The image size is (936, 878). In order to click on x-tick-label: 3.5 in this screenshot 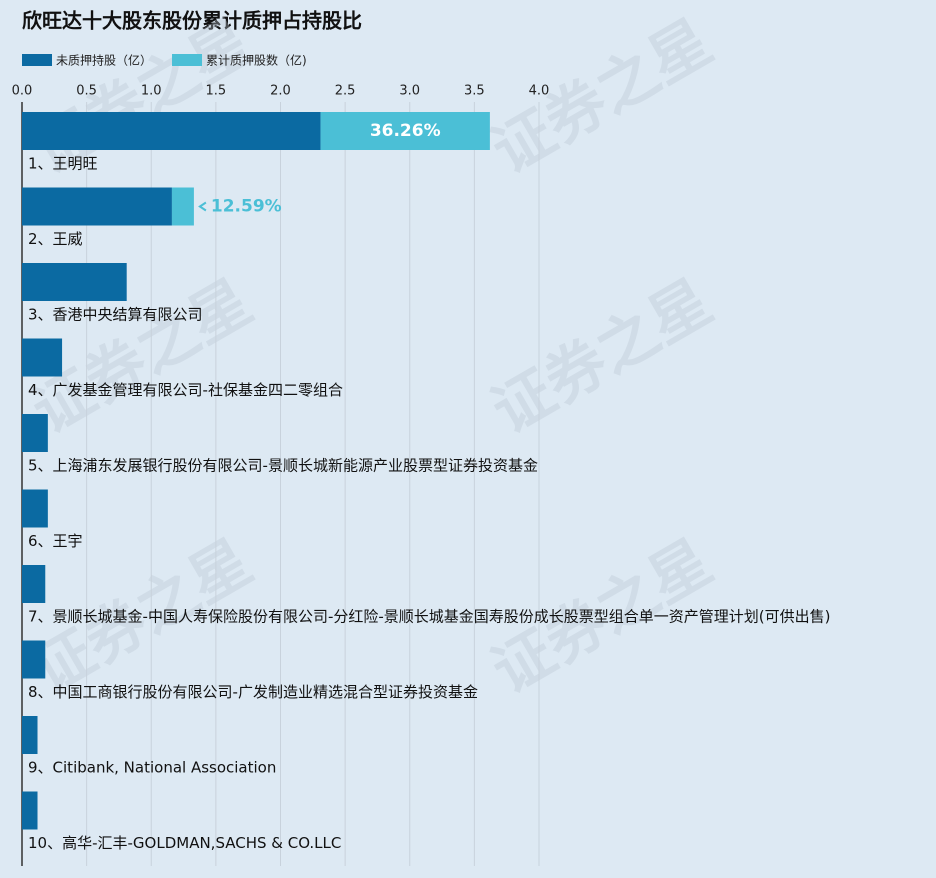, I will do `click(474, 91)`.